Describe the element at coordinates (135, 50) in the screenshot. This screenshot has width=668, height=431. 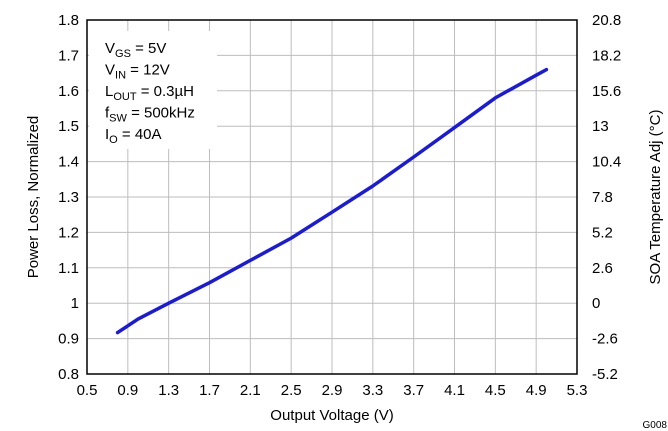
I see `condition-line: VGS = 5V` at that location.